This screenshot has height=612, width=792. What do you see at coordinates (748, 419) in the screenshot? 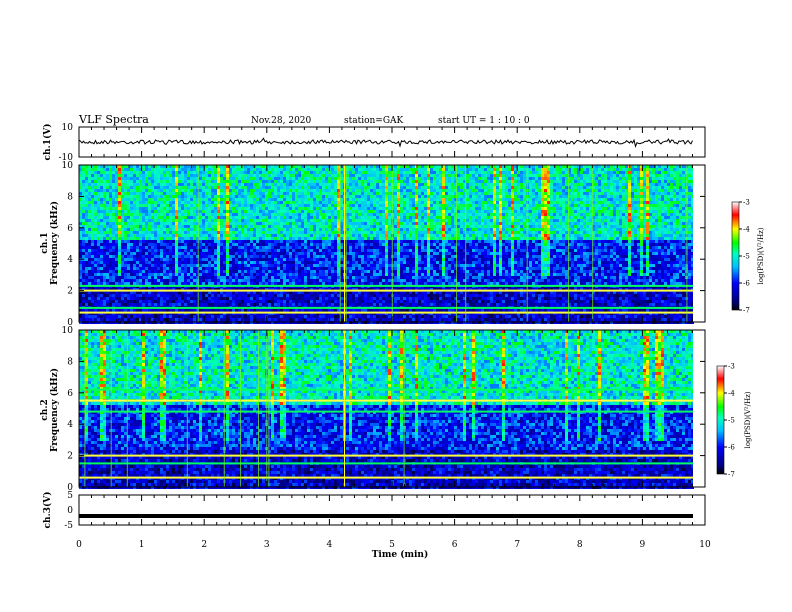
I see `ch2-colorbar-label: log(PSD)(V²/Hz)` at bounding box center [748, 419].